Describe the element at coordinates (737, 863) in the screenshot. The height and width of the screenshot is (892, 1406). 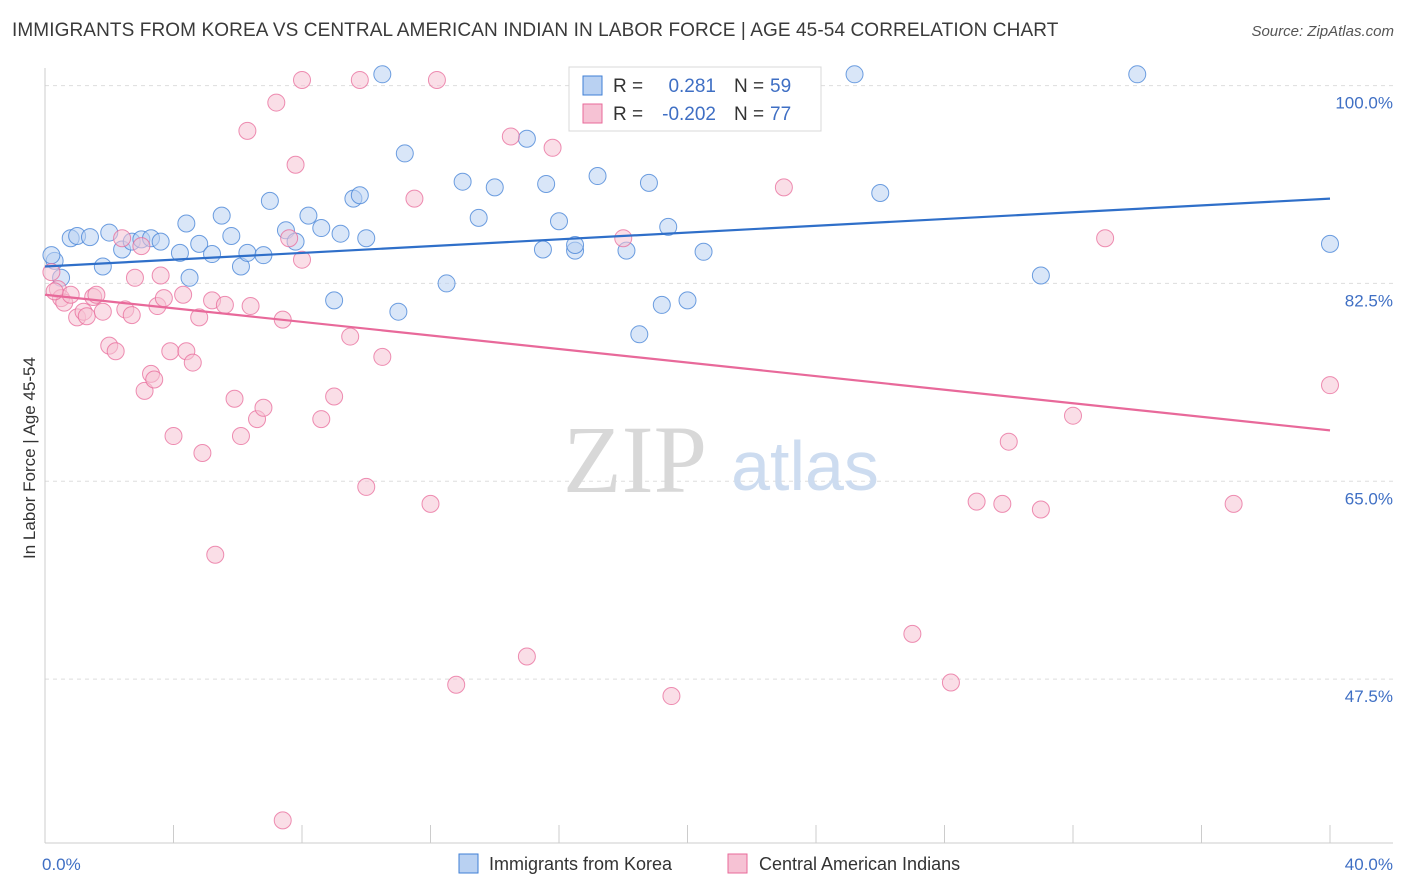
I see `legend-swatch-central-american-indians` at that location.